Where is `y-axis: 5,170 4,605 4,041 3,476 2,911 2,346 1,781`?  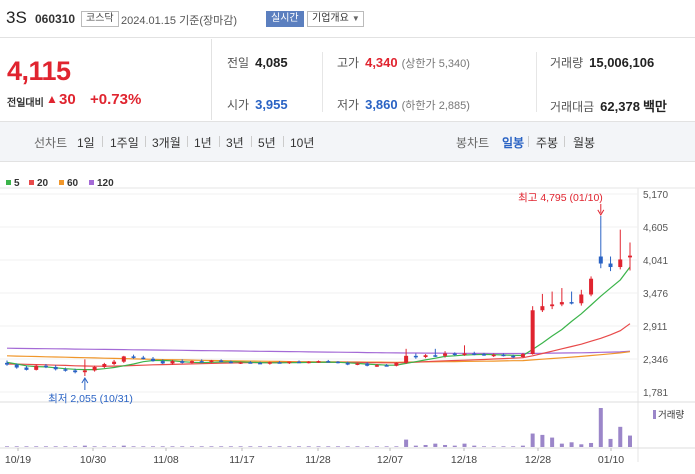 y-axis: 5,170 4,605 4,041 3,476 2,911 2,346 1,781 is located at coordinates (655, 294).